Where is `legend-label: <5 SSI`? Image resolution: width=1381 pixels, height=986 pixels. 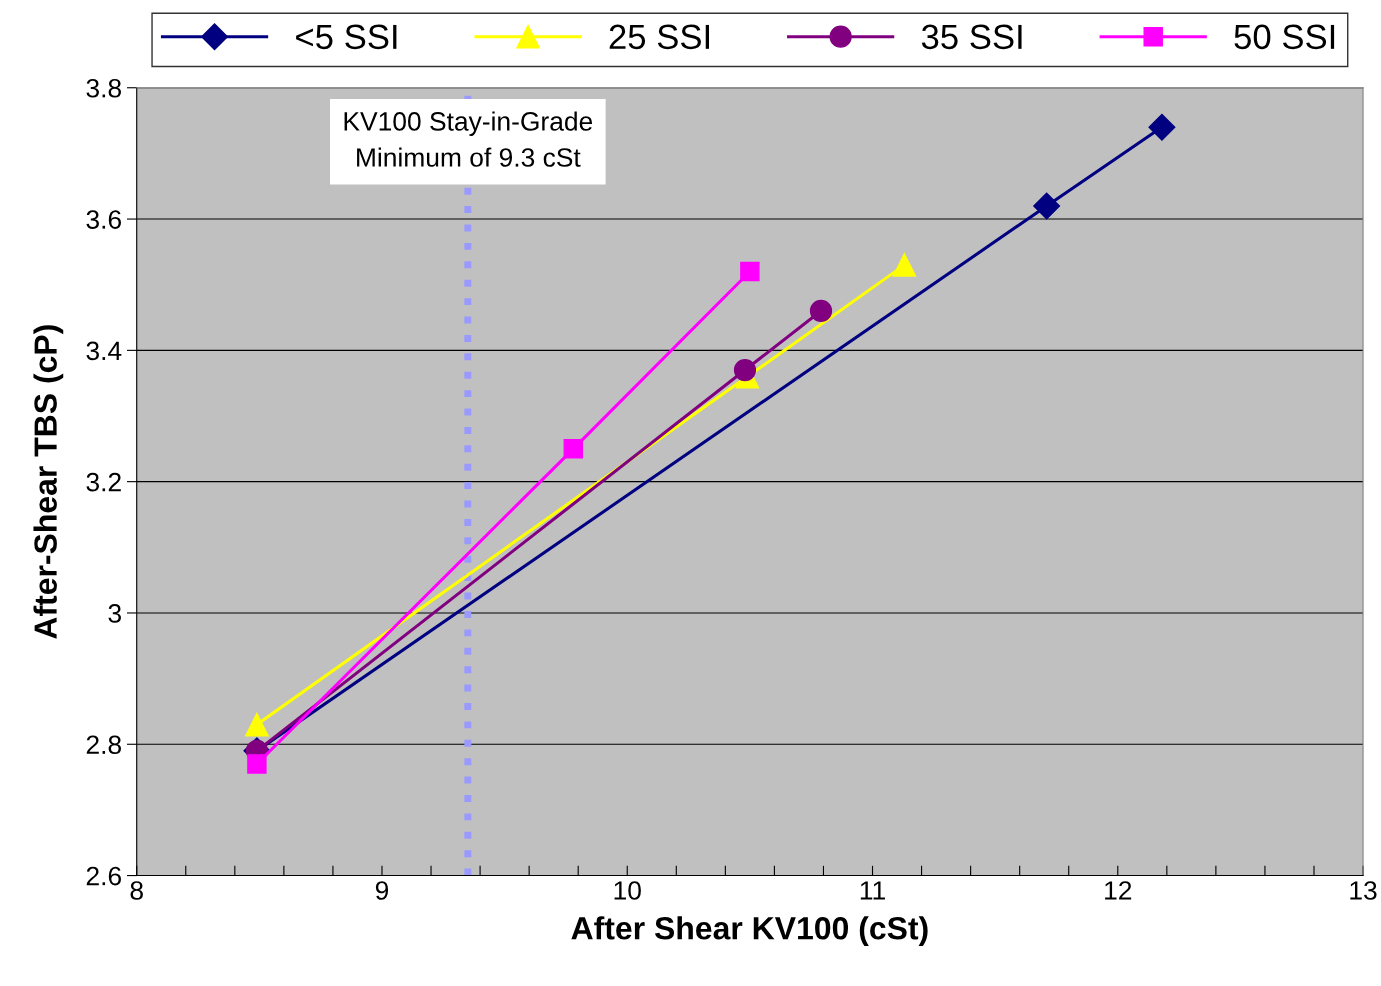 legend-label: <5 SSI is located at coordinates (346, 37).